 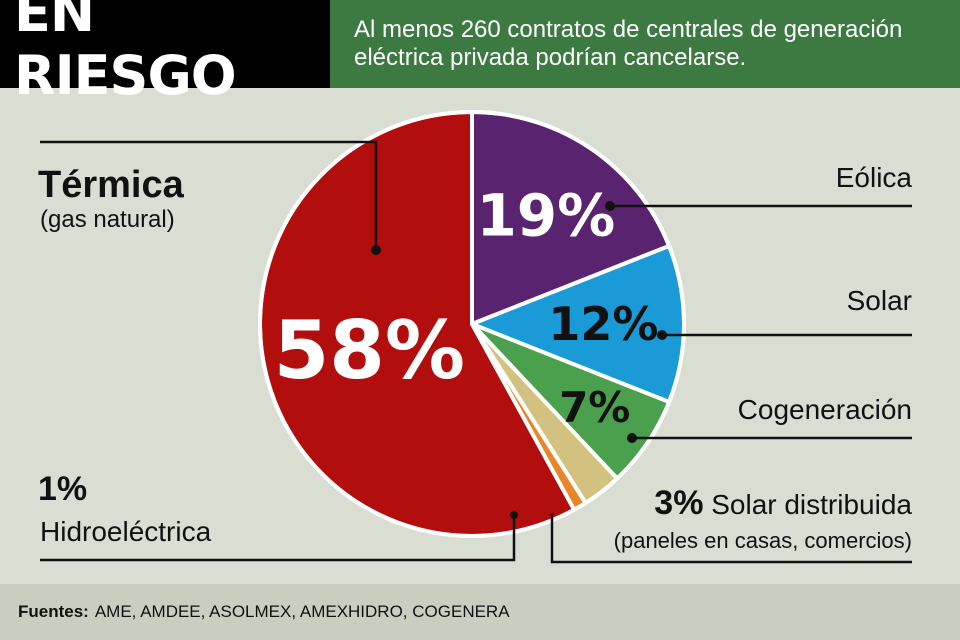 I want to click on termica-label: Térmica, so click(x=111, y=185).